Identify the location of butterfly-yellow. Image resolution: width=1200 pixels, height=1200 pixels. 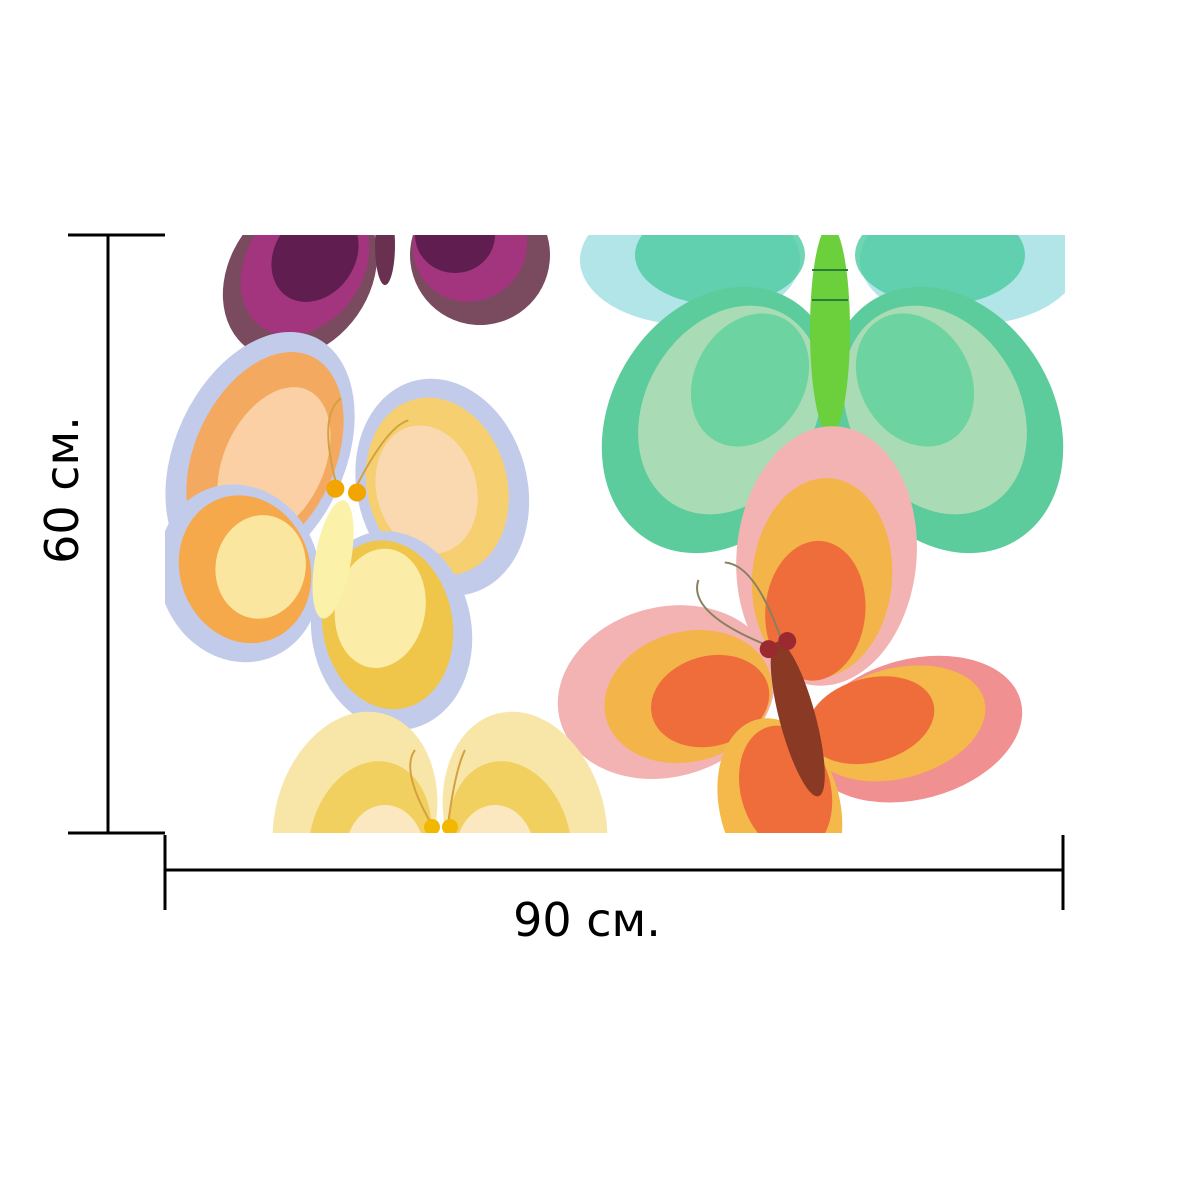
(347, 531).